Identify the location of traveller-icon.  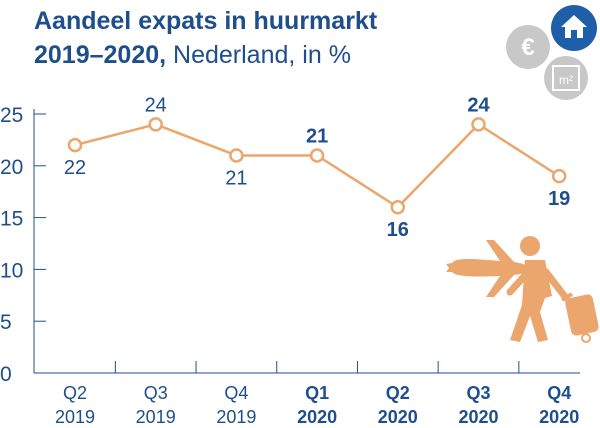
(552, 289).